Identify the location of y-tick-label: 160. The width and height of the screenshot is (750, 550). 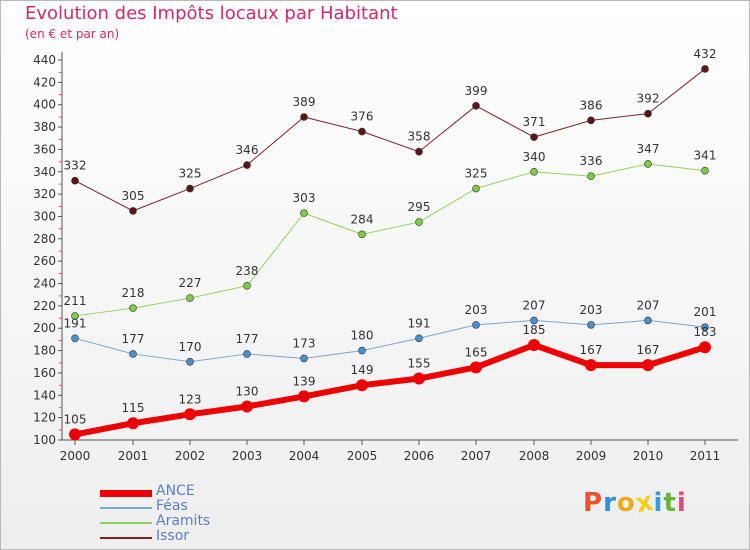
(44, 373).